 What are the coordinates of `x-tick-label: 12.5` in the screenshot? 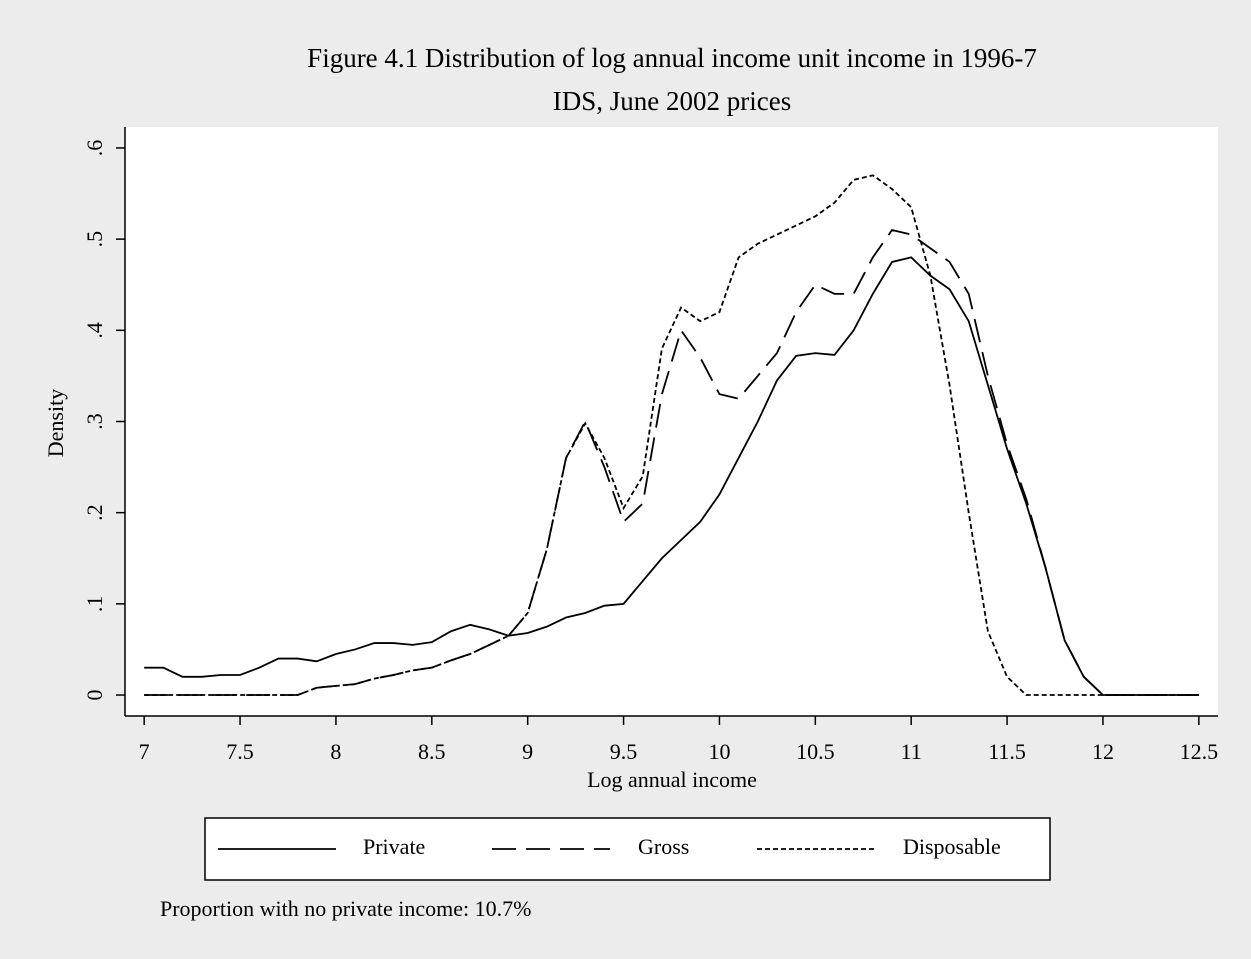 It's located at (1199, 751).